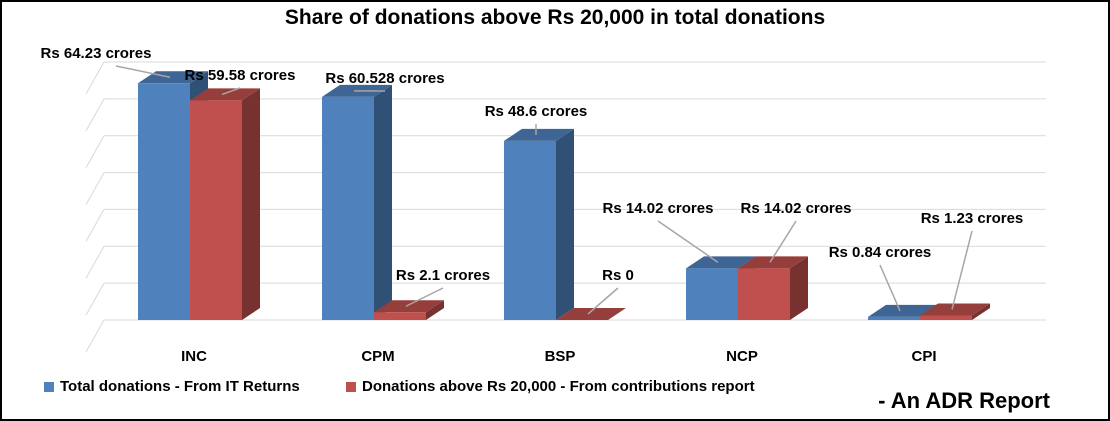 This screenshot has width=1110, height=421. Describe the element at coordinates (764, 294) in the screenshot. I see `bar-ncp-above-20000-front` at that location.